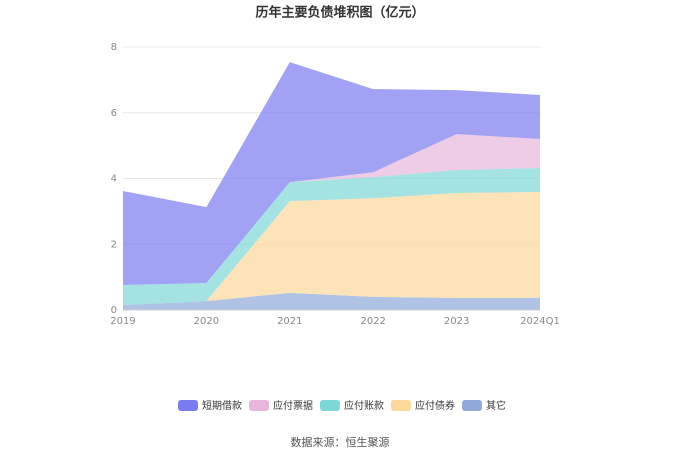 This screenshot has height=460, width=680. What do you see at coordinates (496, 405) in the screenshot?
I see `legend-label: 其它` at bounding box center [496, 405].